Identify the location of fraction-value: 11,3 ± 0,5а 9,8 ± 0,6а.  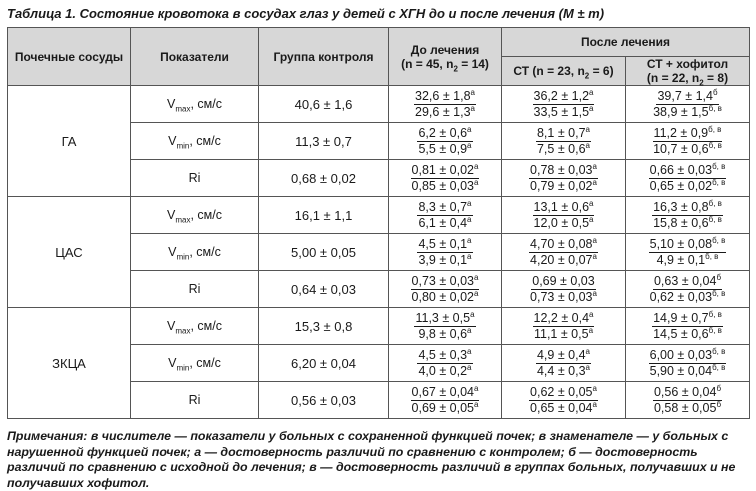
(445, 325).